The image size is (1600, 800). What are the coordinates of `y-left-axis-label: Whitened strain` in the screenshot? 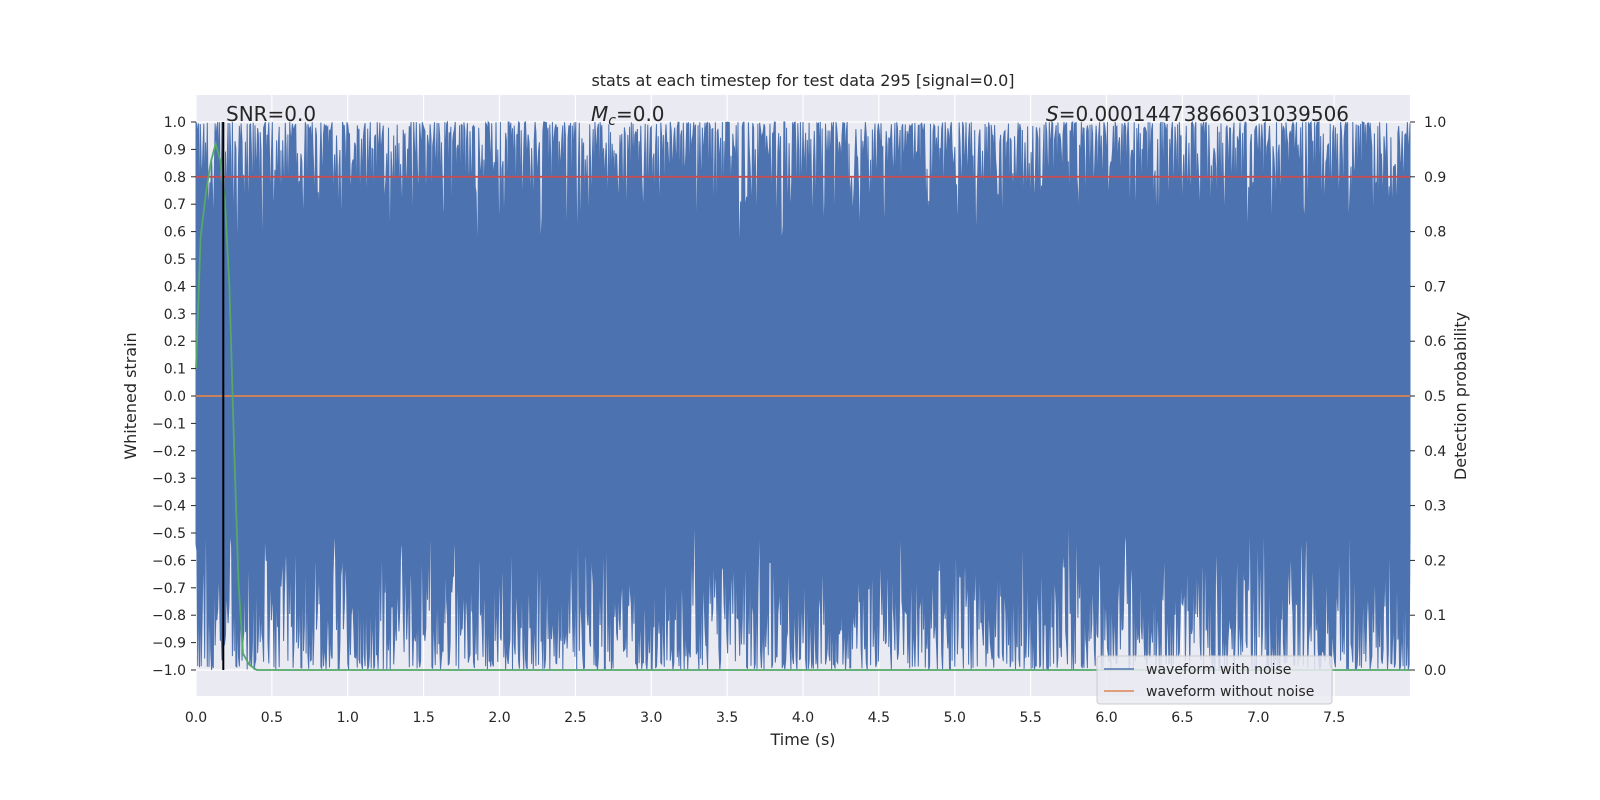 It's located at (130, 395).